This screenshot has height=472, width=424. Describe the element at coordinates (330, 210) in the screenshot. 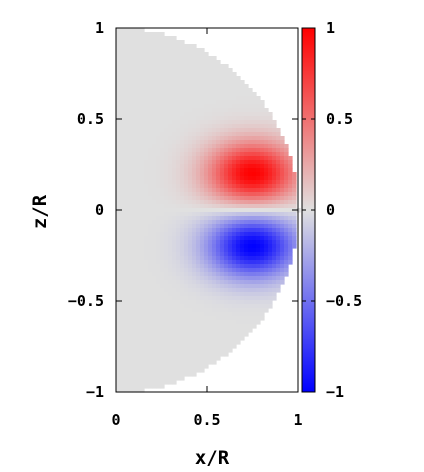

I see `colorbar-tick-label: 0` at that location.